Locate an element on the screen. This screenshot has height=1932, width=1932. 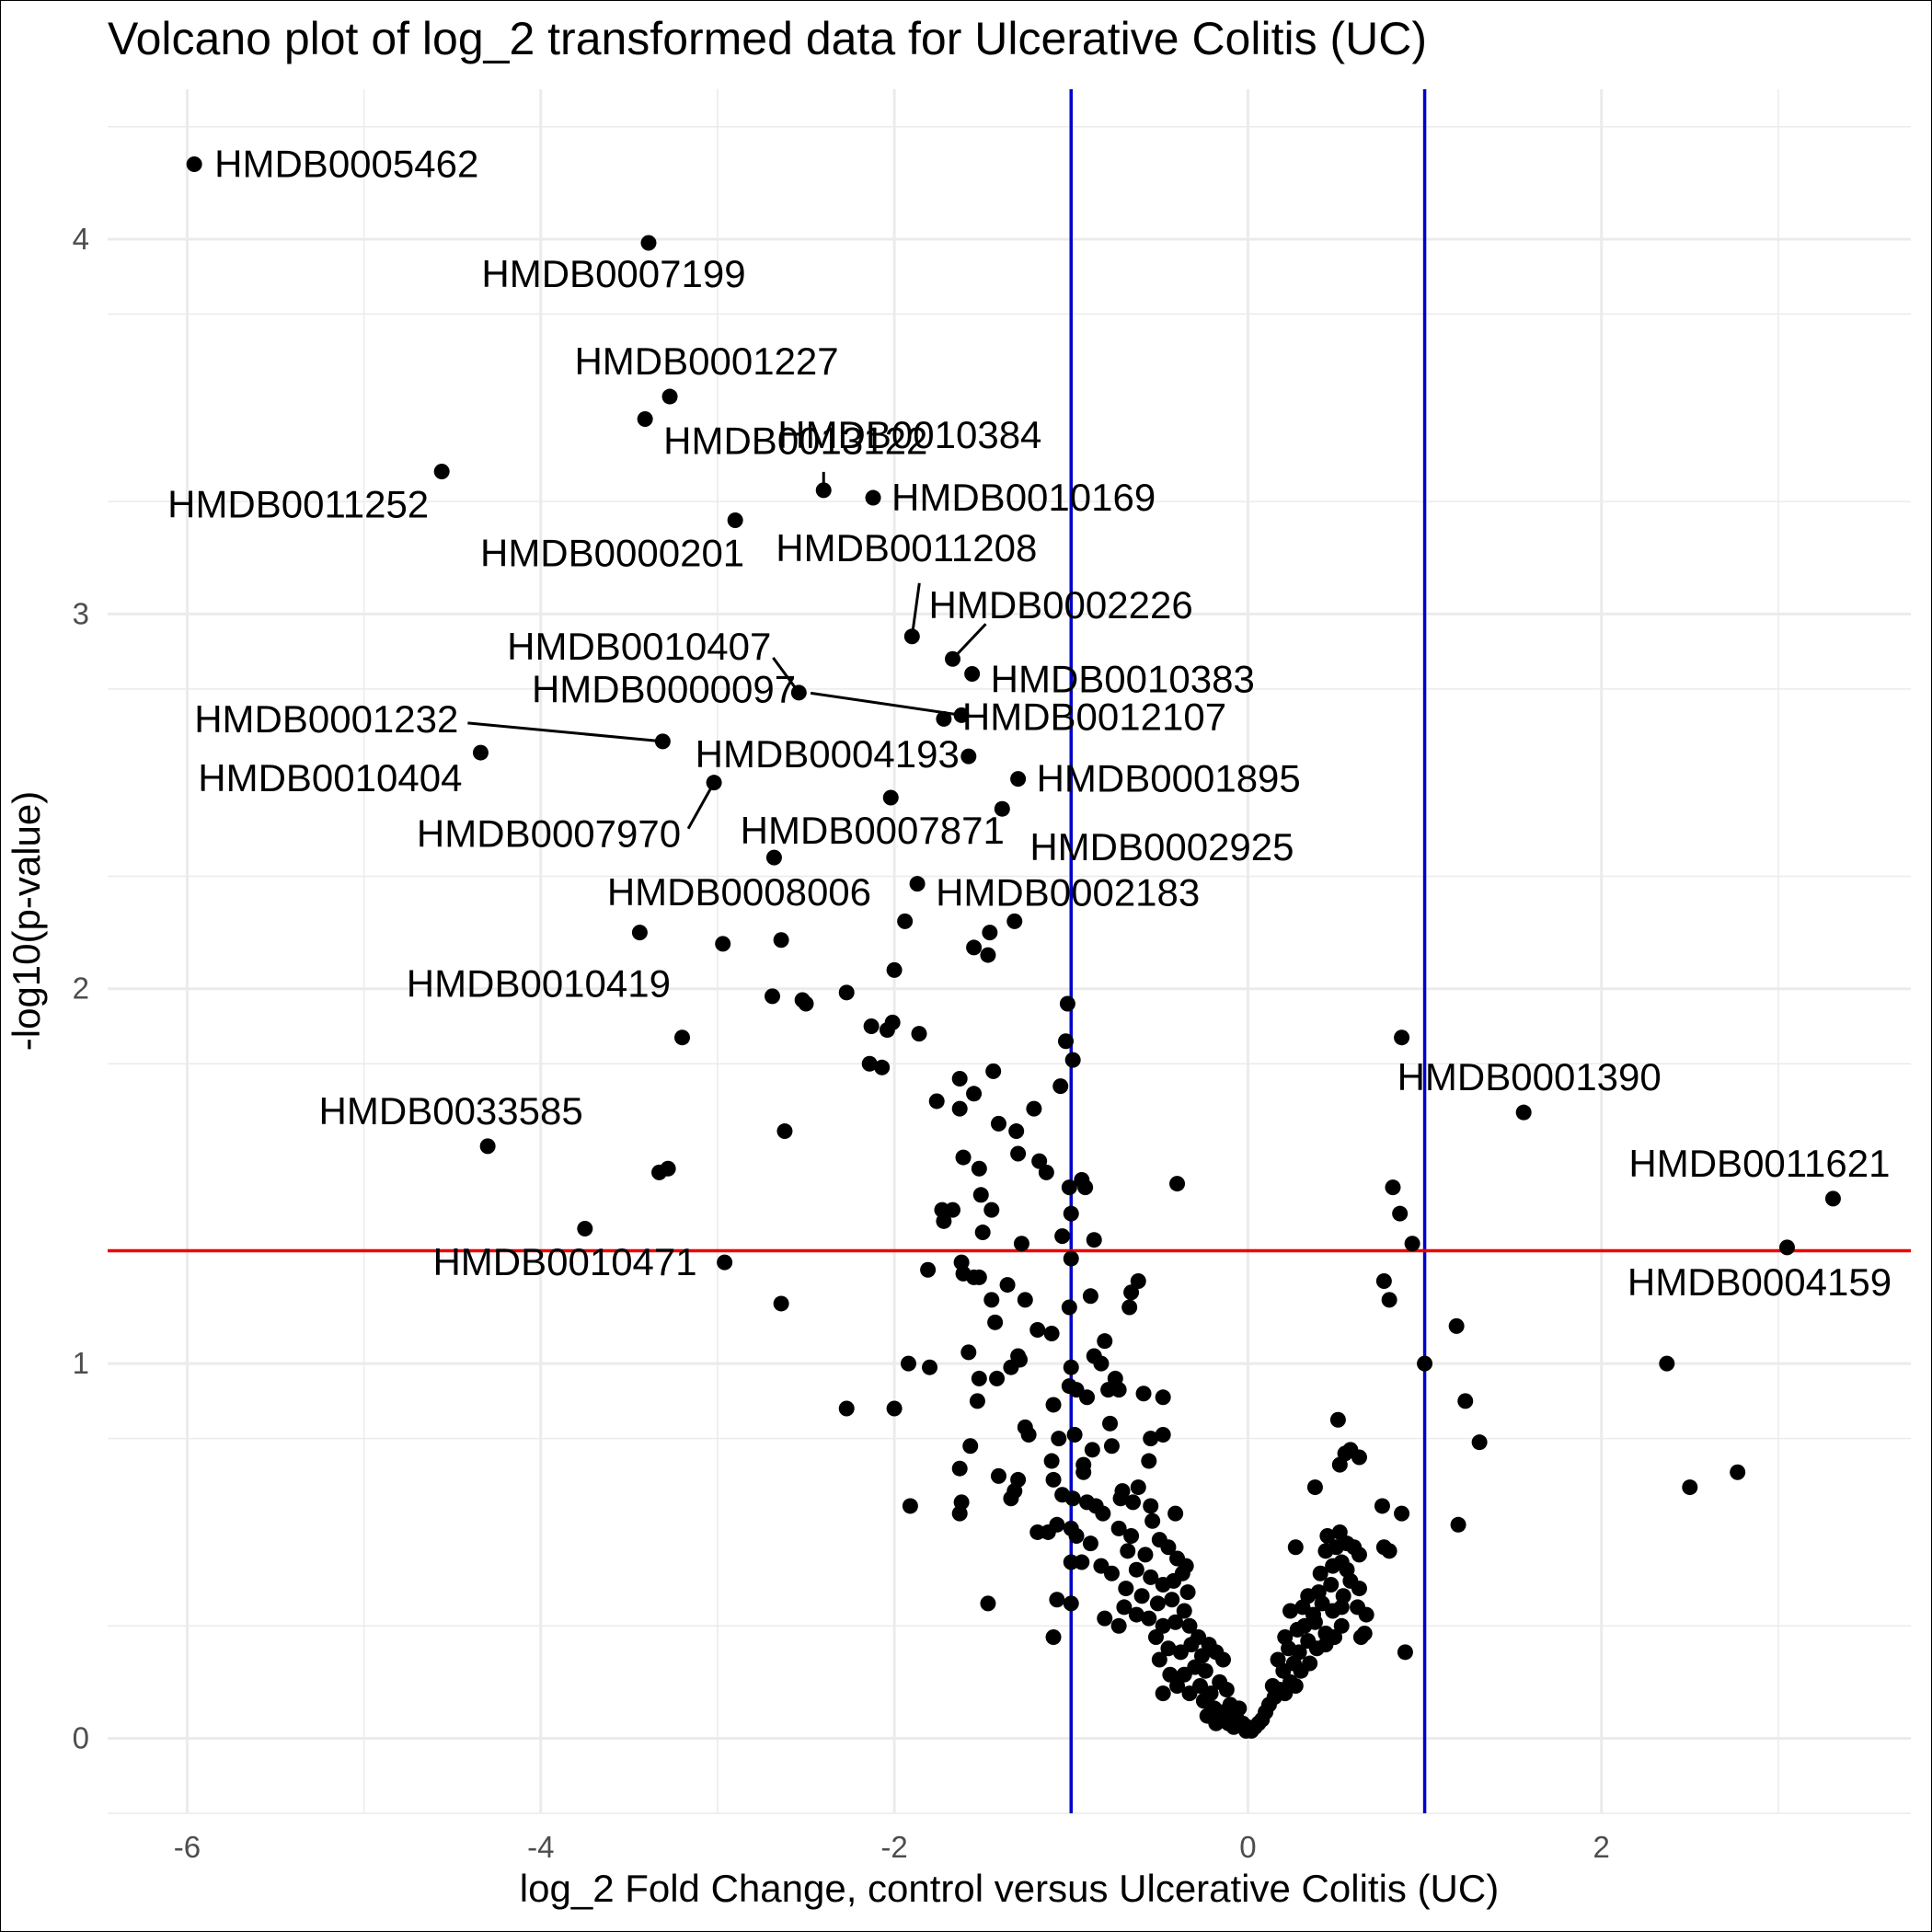
point-label: HMDB0002925 is located at coordinates (1161, 846).